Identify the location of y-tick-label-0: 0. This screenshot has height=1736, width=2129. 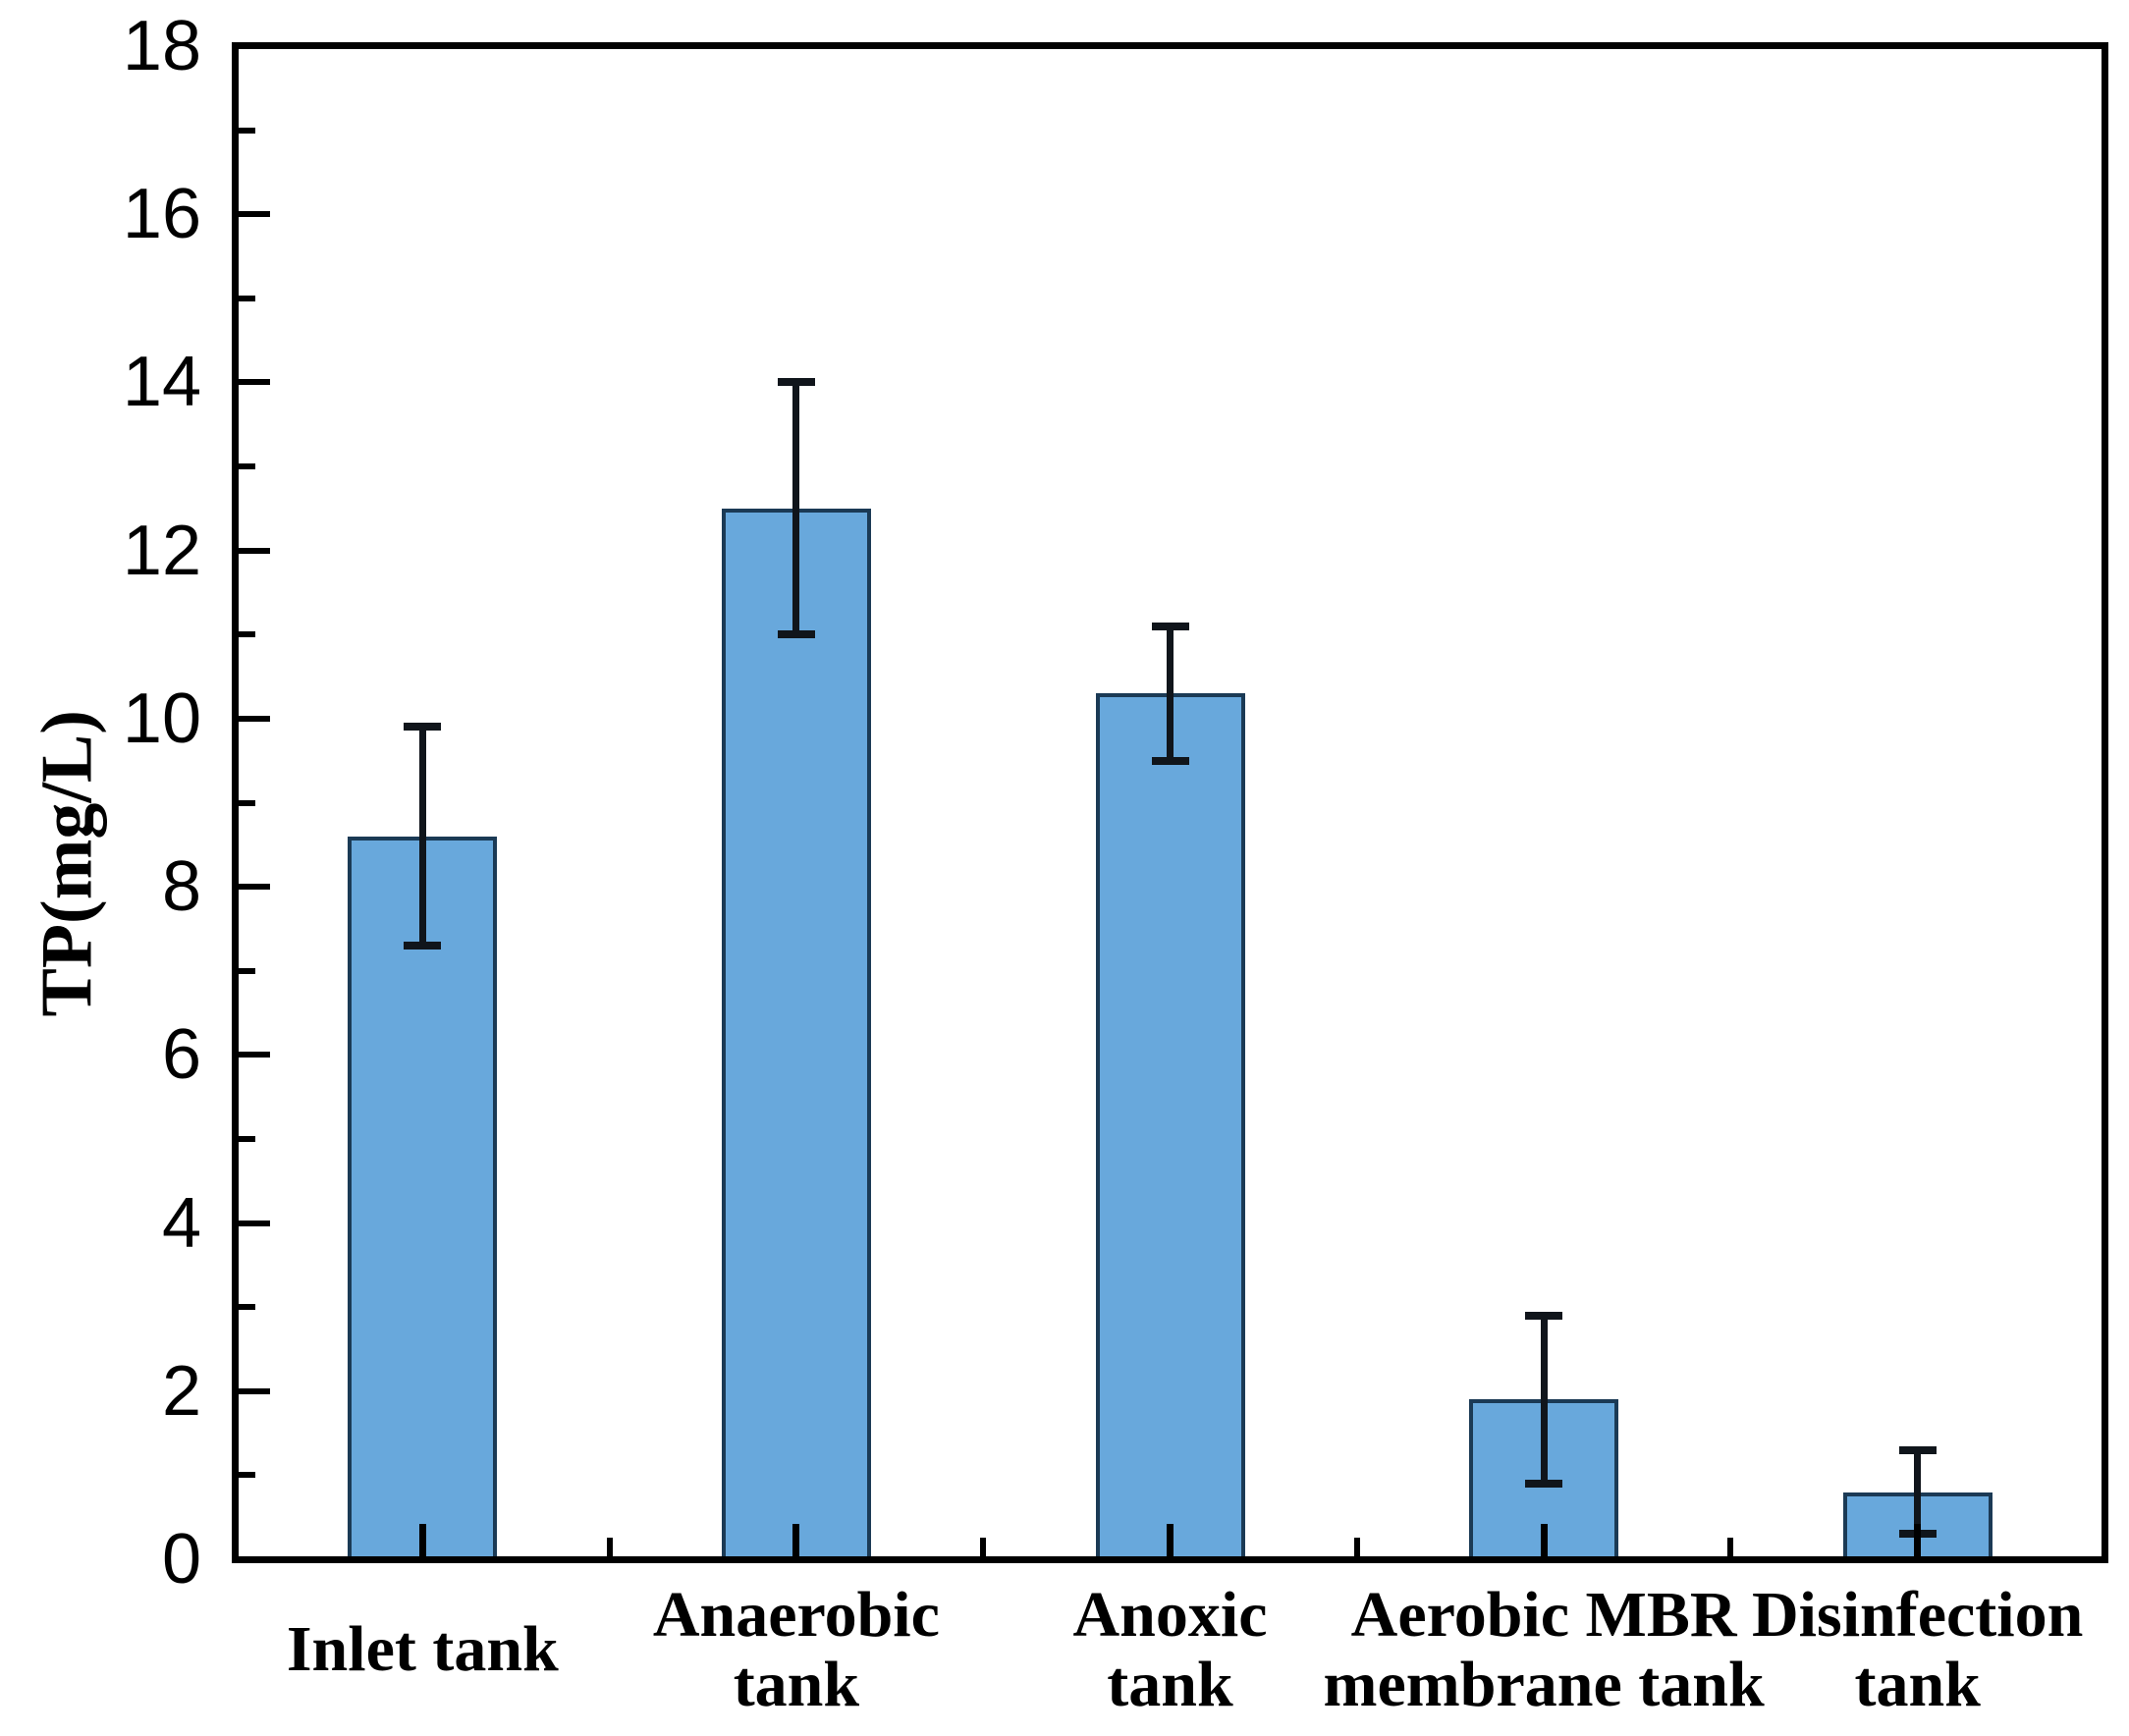
(181, 1559).